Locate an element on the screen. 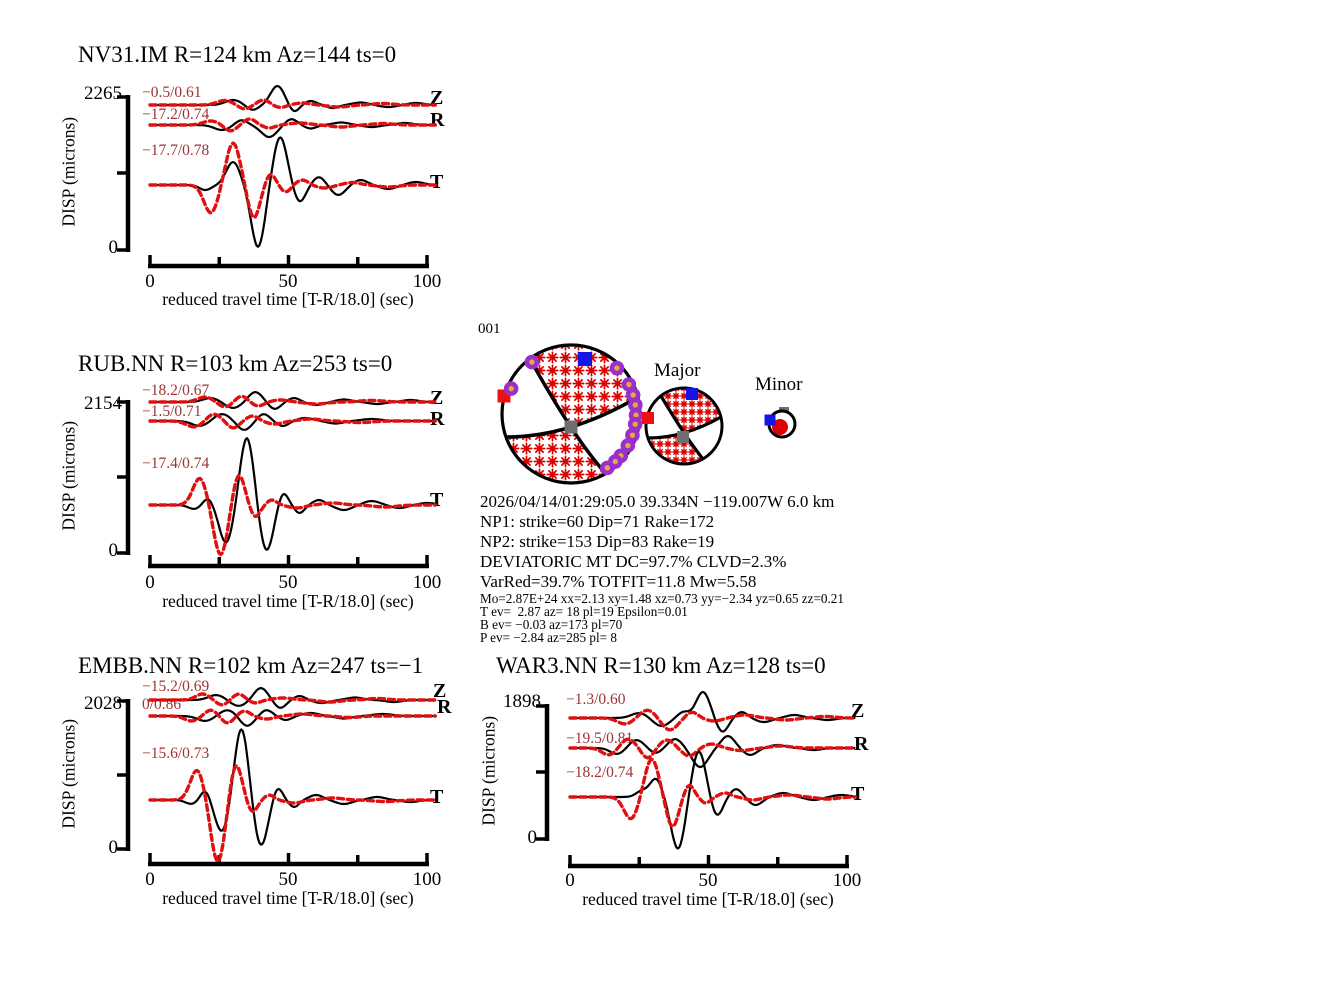 This screenshot has height=1000, width=1334. panel-plot-EMBB.NN is located at coordinates (277, 777).